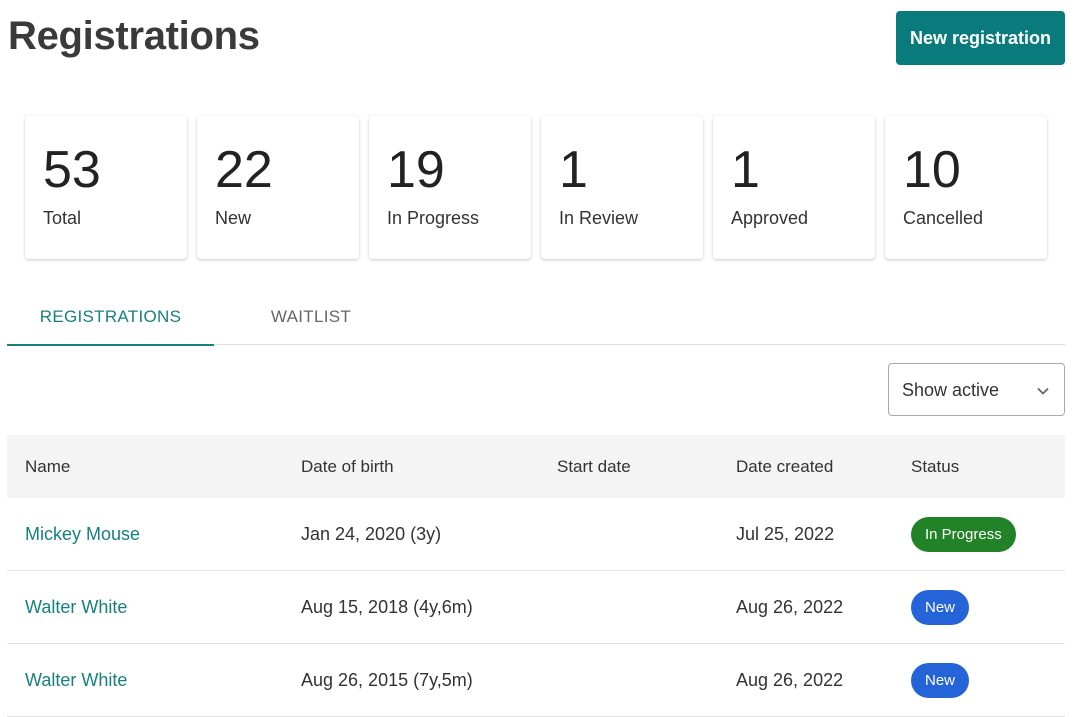  I want to click on stat-card-approved: 1 Approved, so click(794, 187).